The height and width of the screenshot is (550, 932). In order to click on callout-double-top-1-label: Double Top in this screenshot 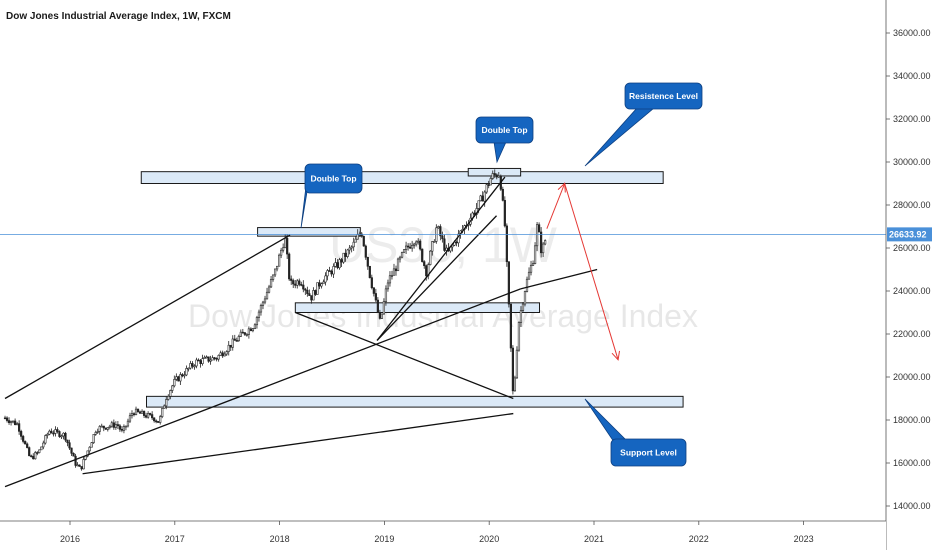, I will do `click(333, 179)`.